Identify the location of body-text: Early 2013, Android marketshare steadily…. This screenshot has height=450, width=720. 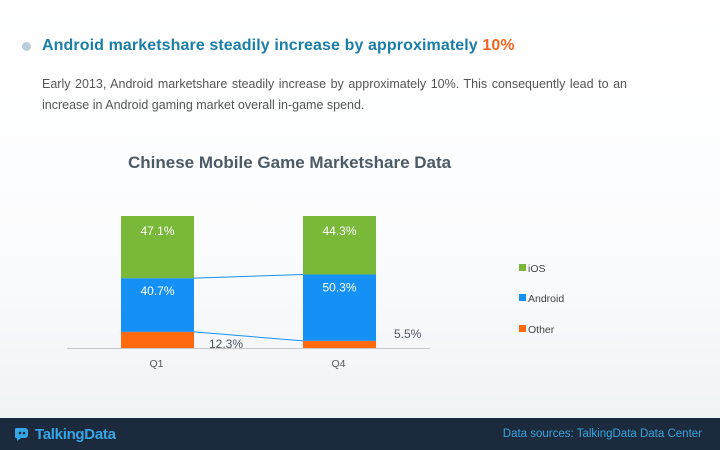
(334, 94).